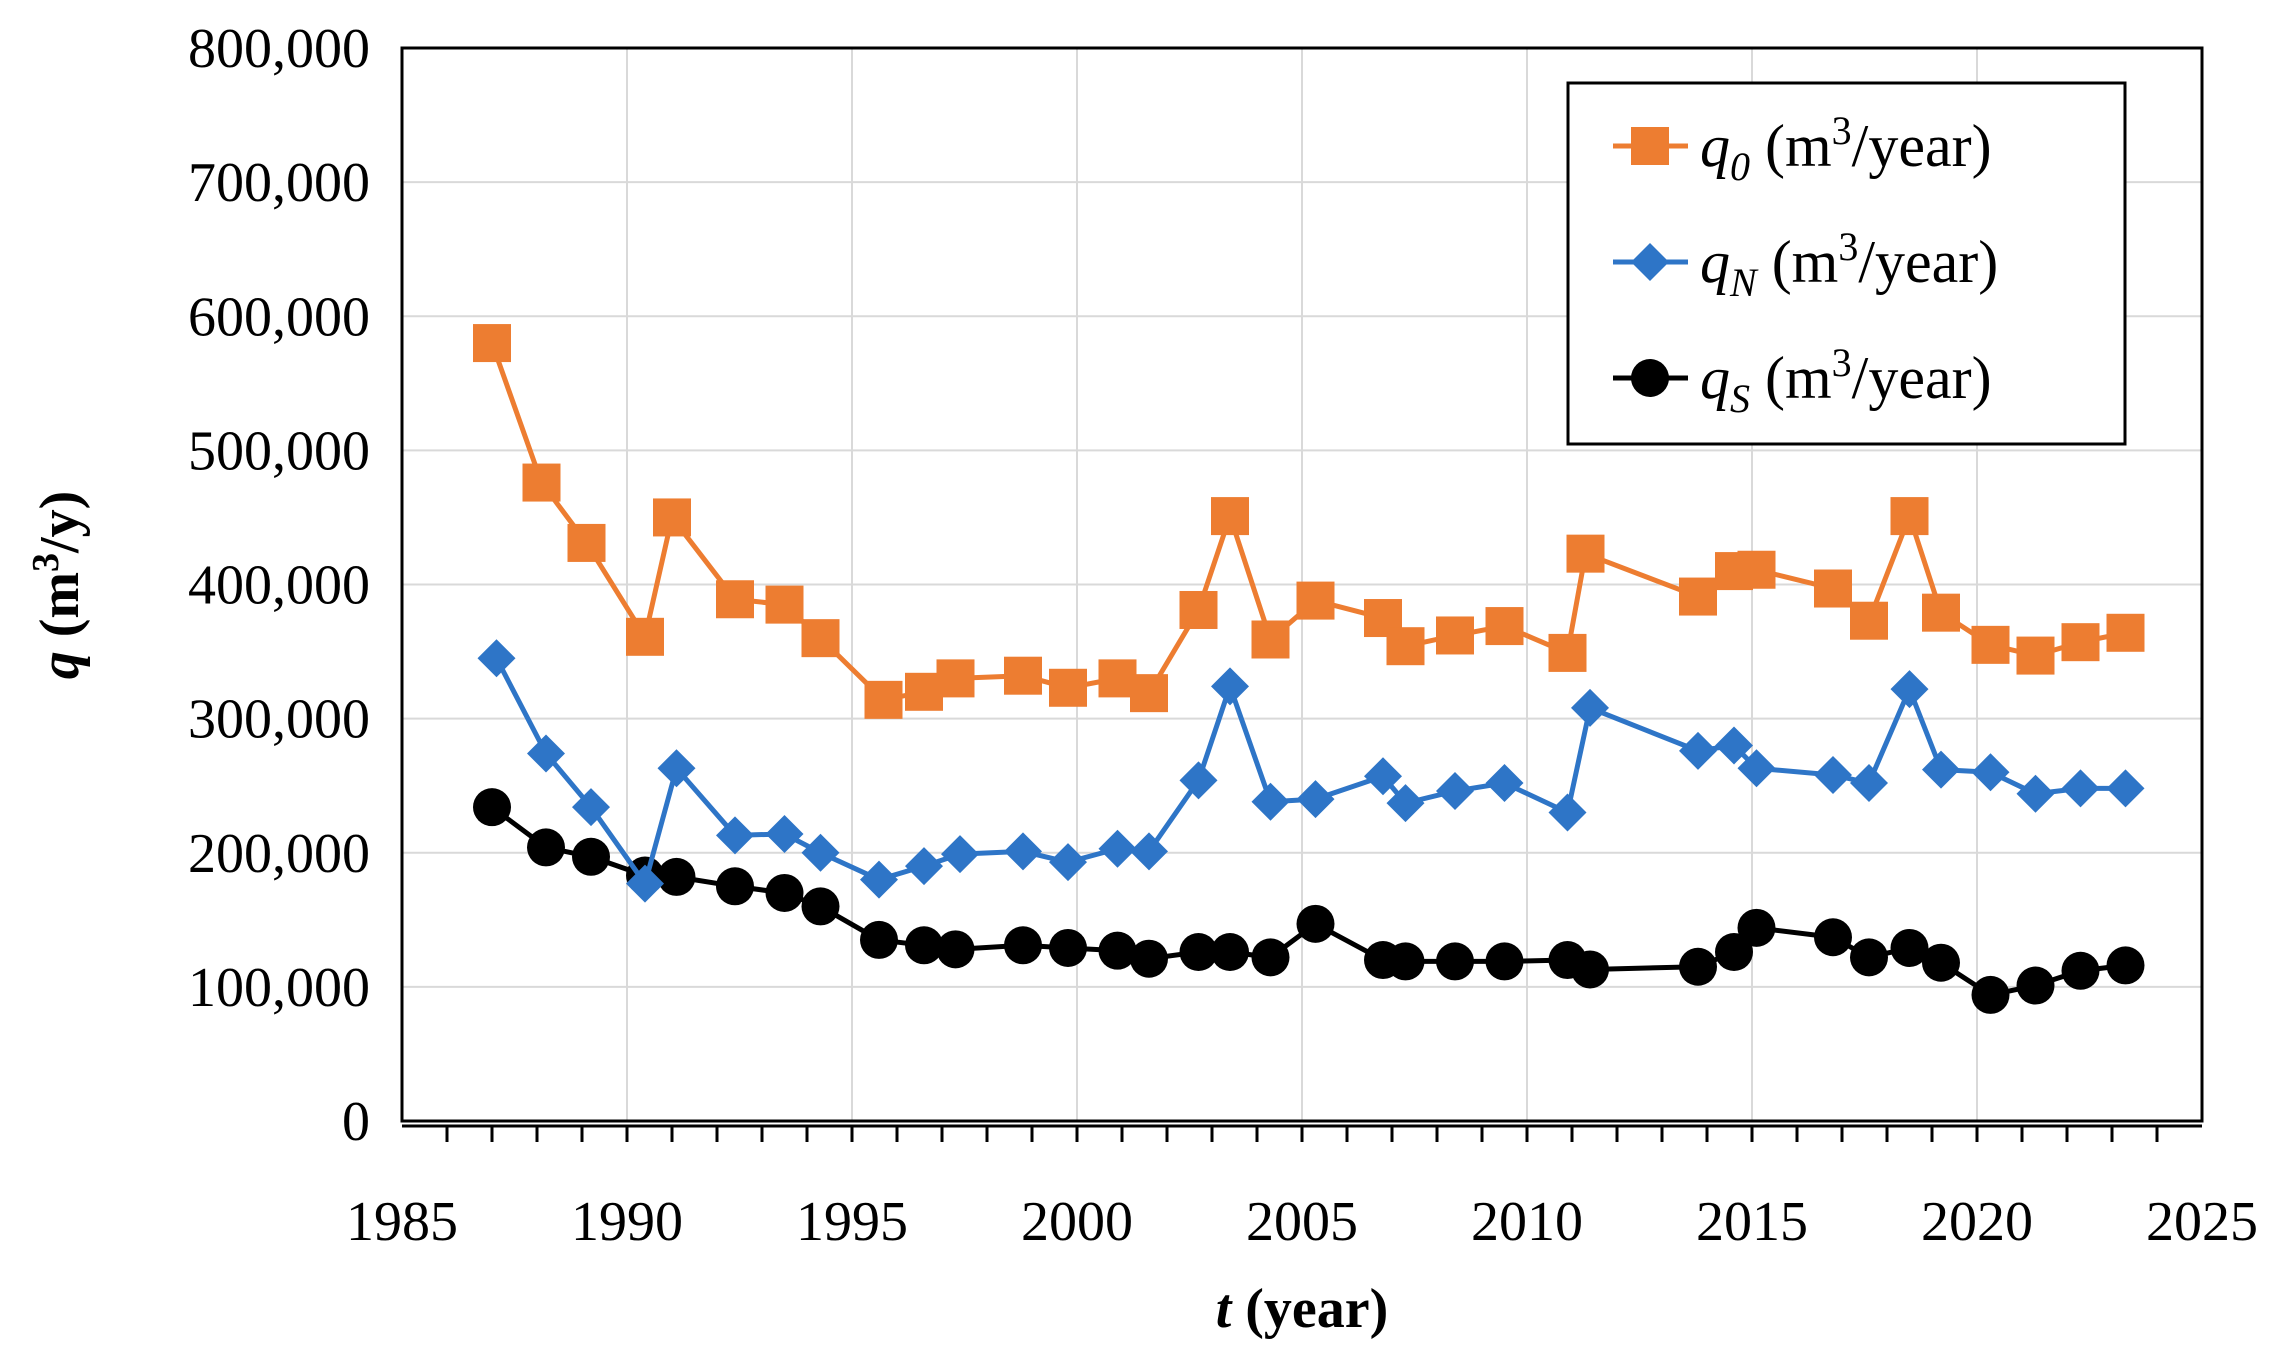  I want to click on legend-item-q0: q0 (m3/year), so click(1802, 148).